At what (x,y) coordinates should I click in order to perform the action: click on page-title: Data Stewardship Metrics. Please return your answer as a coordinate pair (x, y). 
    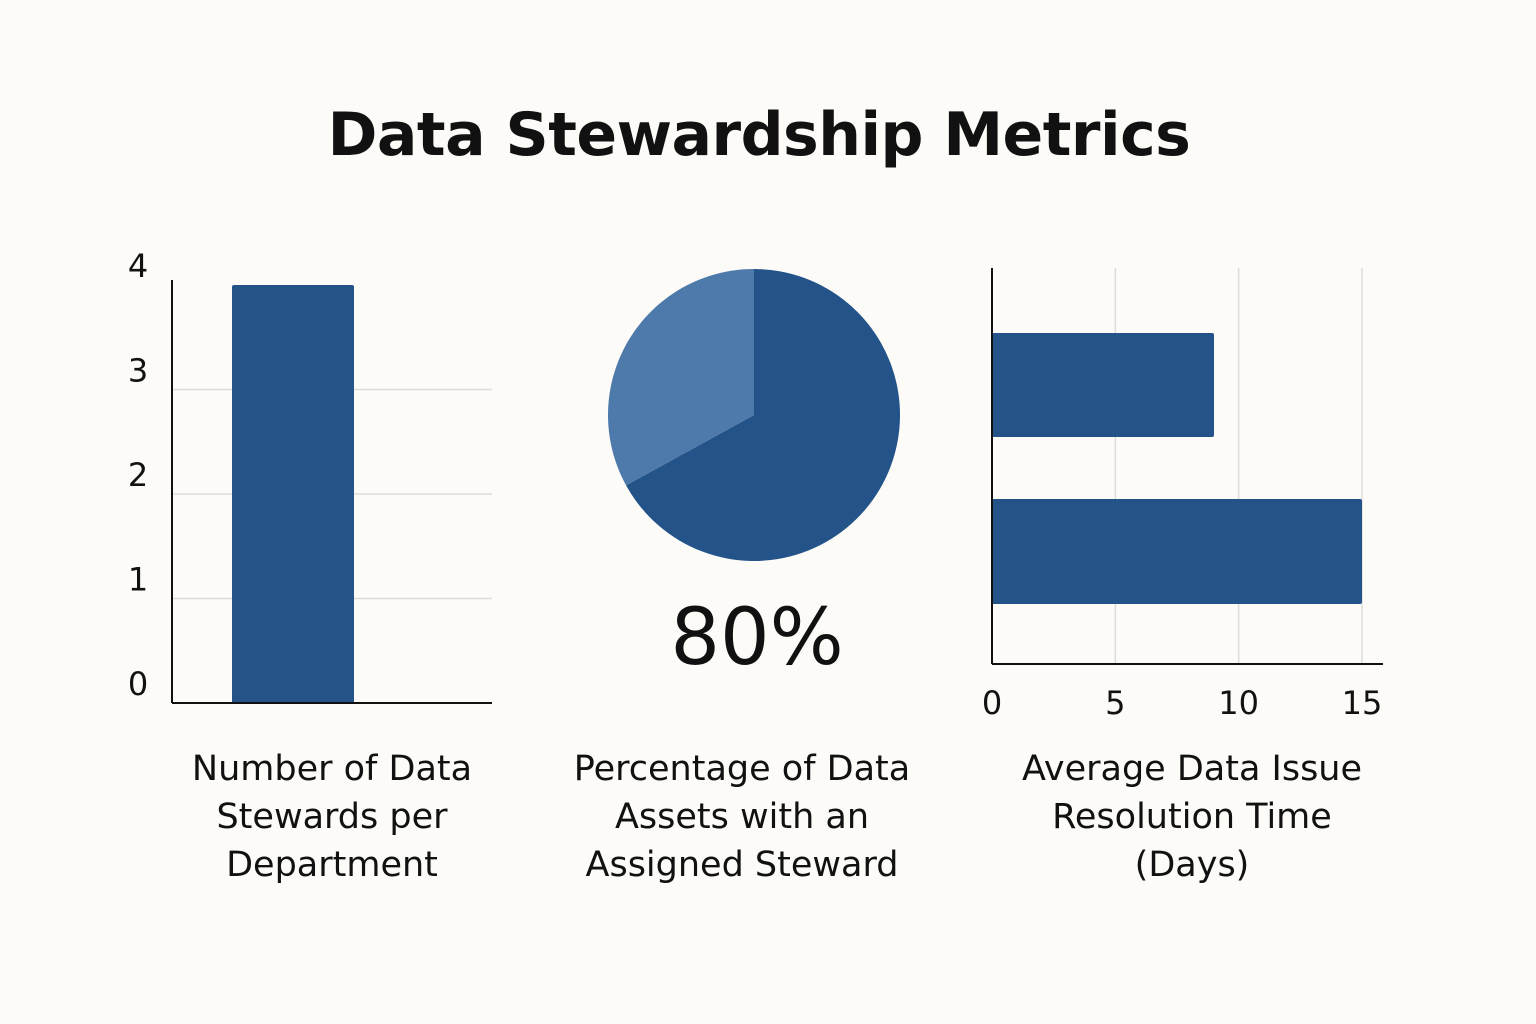
    Looking at the image, I should click on (759, 135).